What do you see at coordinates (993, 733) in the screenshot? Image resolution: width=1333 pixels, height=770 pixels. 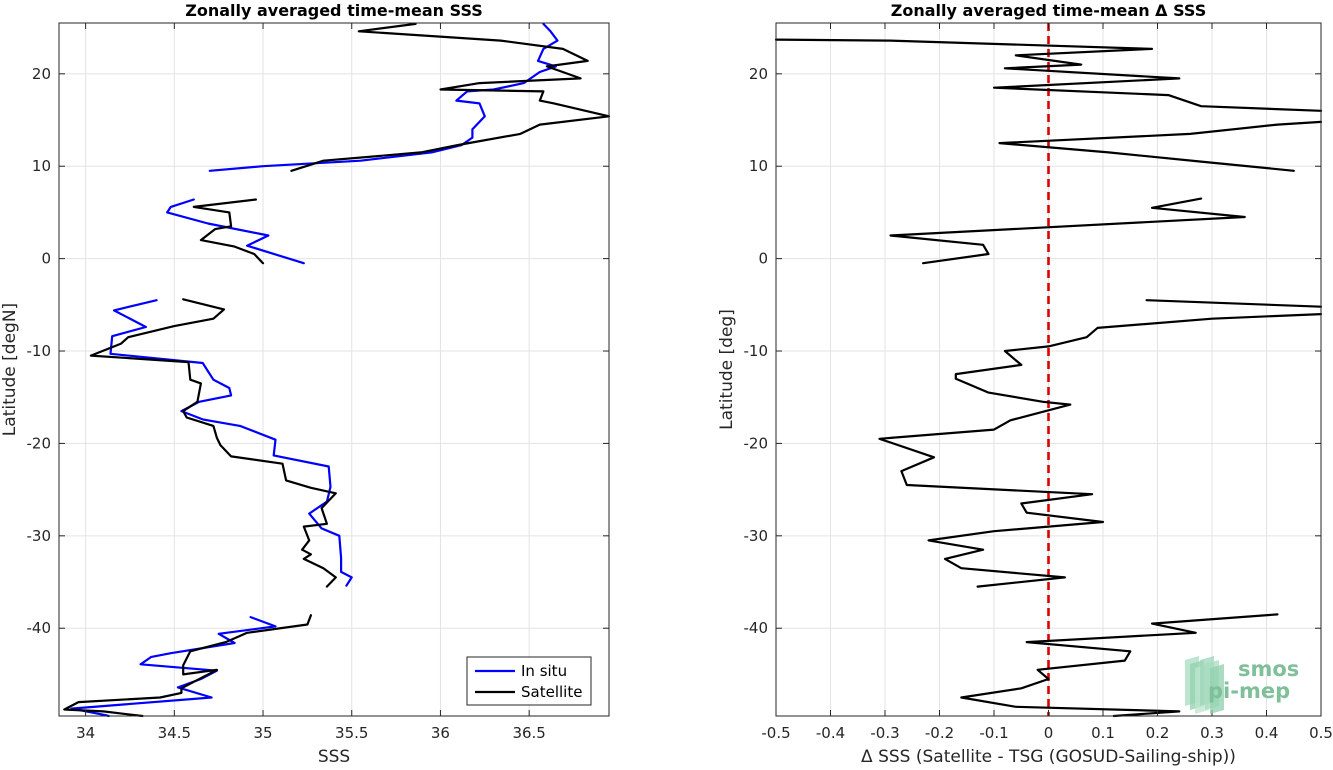 I see `p1-x-tick-label: -0.1` at bounding box center [993, 733].